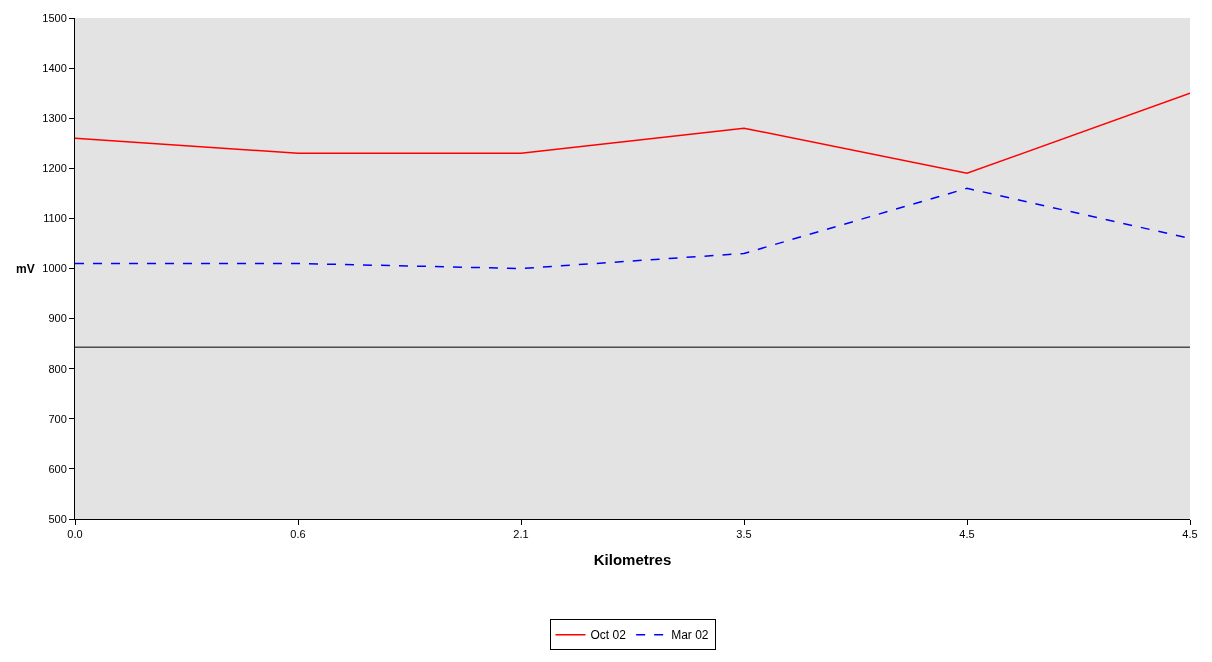 Image resolution: width=1212 pixels, height=662 pixels. What do you see at coordinates (57, 518) in the screenshot?
I see `y-tick-label: 500` at bounding box center [57, 518].